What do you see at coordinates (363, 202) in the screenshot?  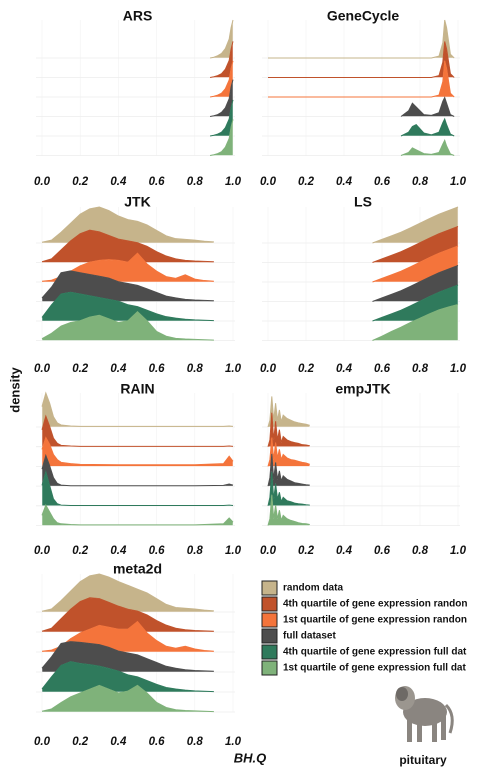 I see `panel-title: LS` at bounding box center [363, 202].